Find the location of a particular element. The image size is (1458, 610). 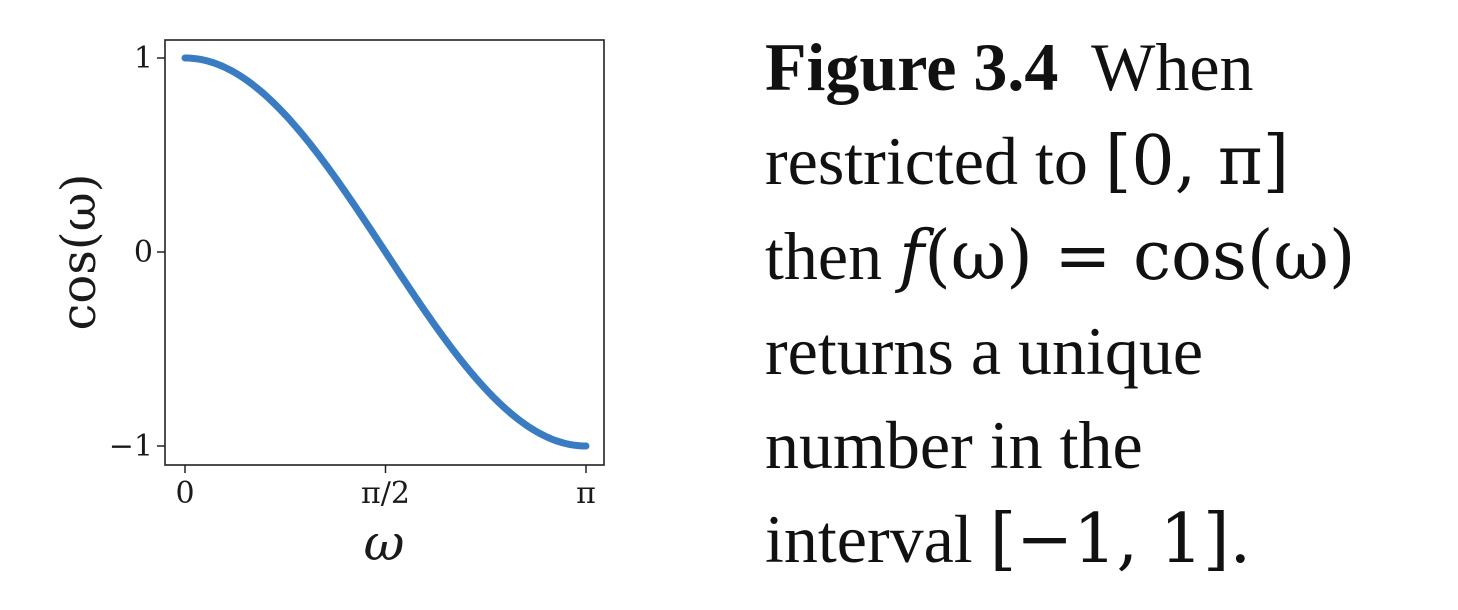

caption-line-1: Figure 3.4 When is located at coordinates (1105, 67).